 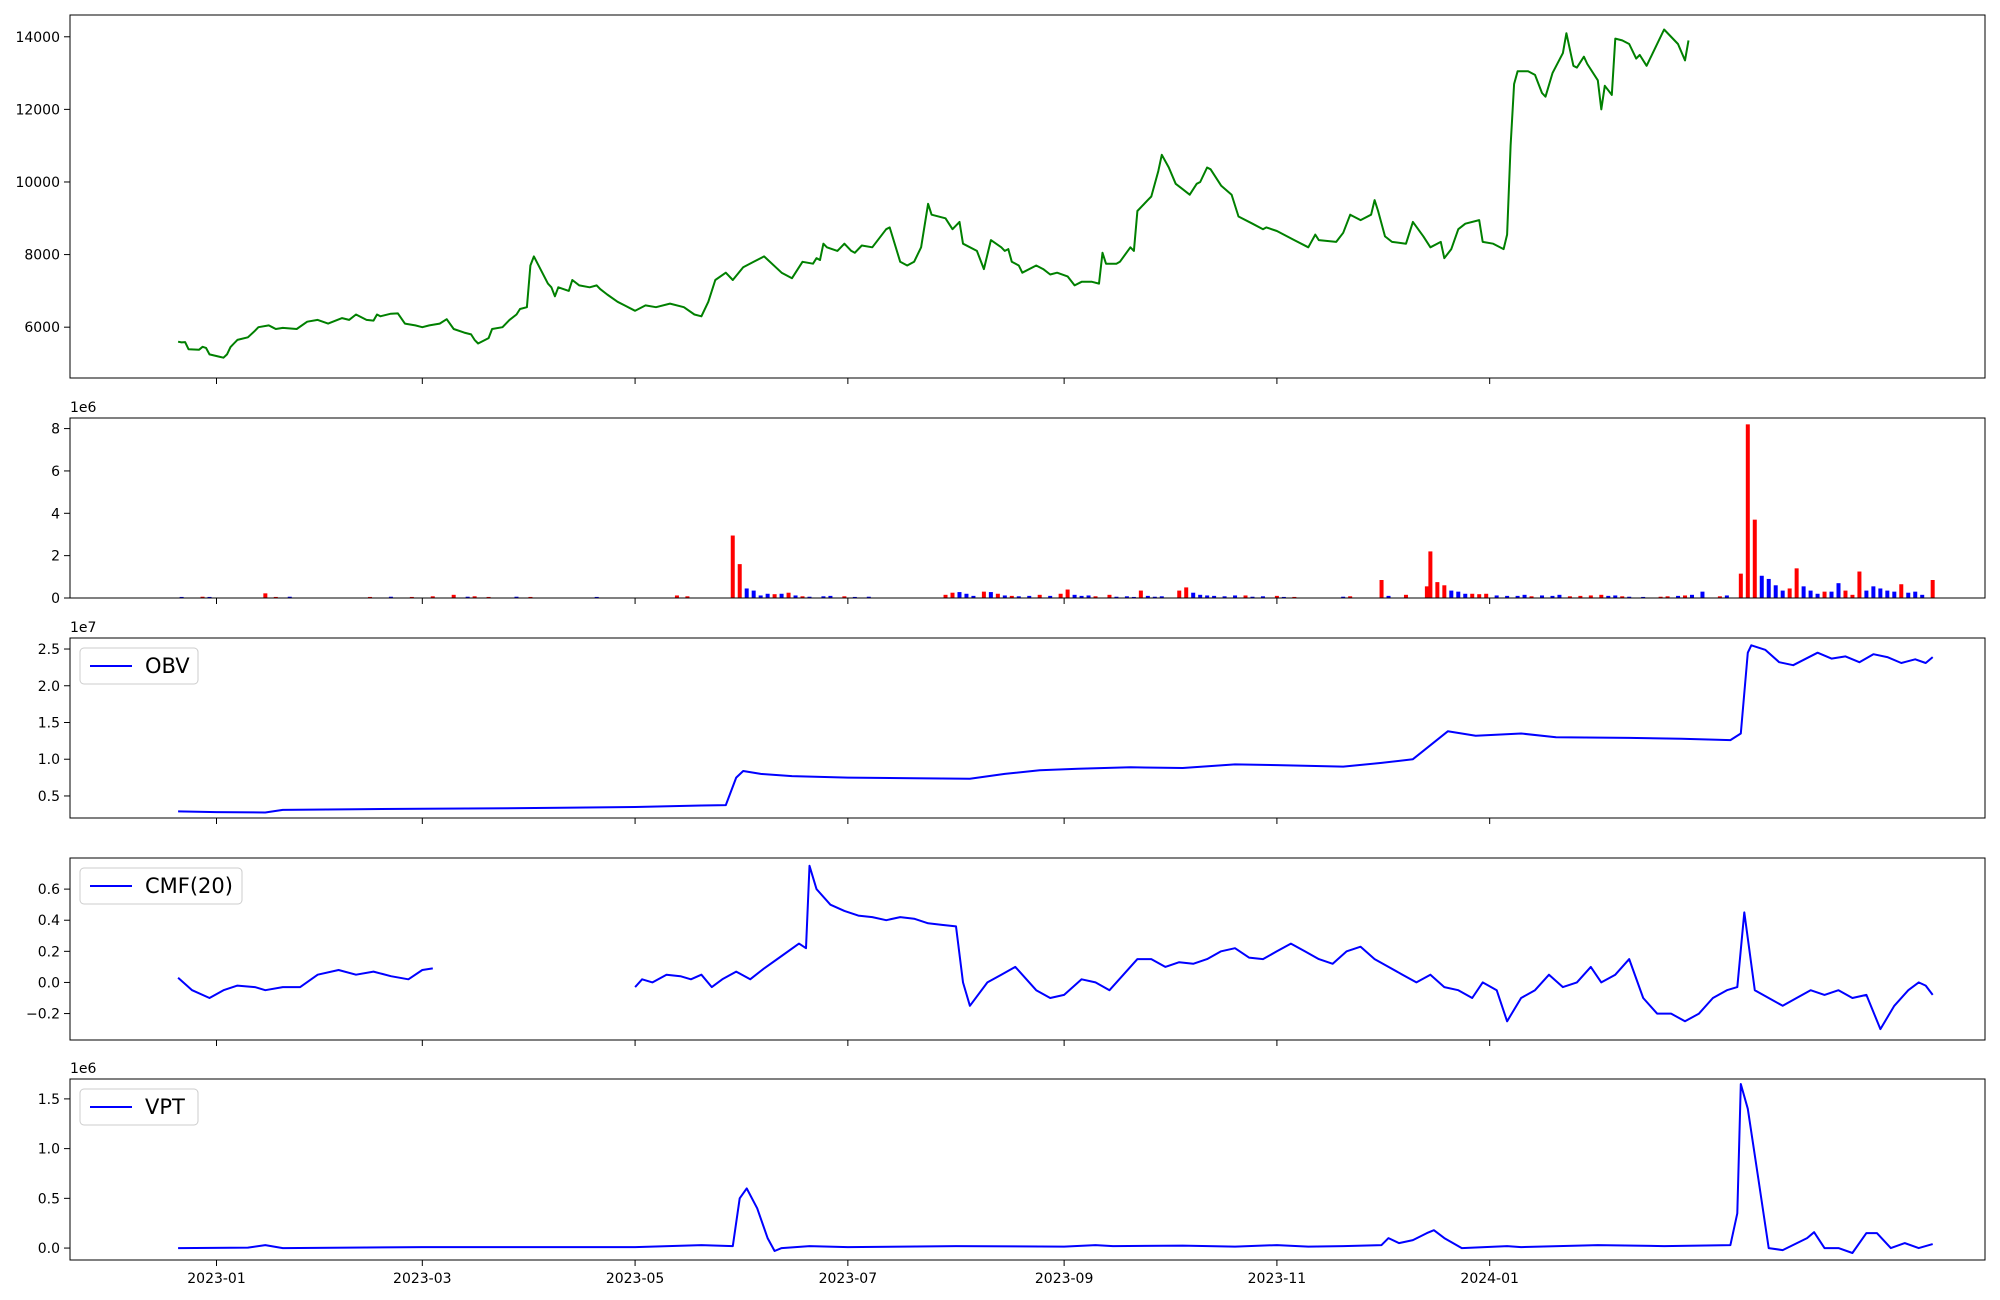 I want to click on cmf-ytick-label: −0.2, so click(x=43, y=1015).